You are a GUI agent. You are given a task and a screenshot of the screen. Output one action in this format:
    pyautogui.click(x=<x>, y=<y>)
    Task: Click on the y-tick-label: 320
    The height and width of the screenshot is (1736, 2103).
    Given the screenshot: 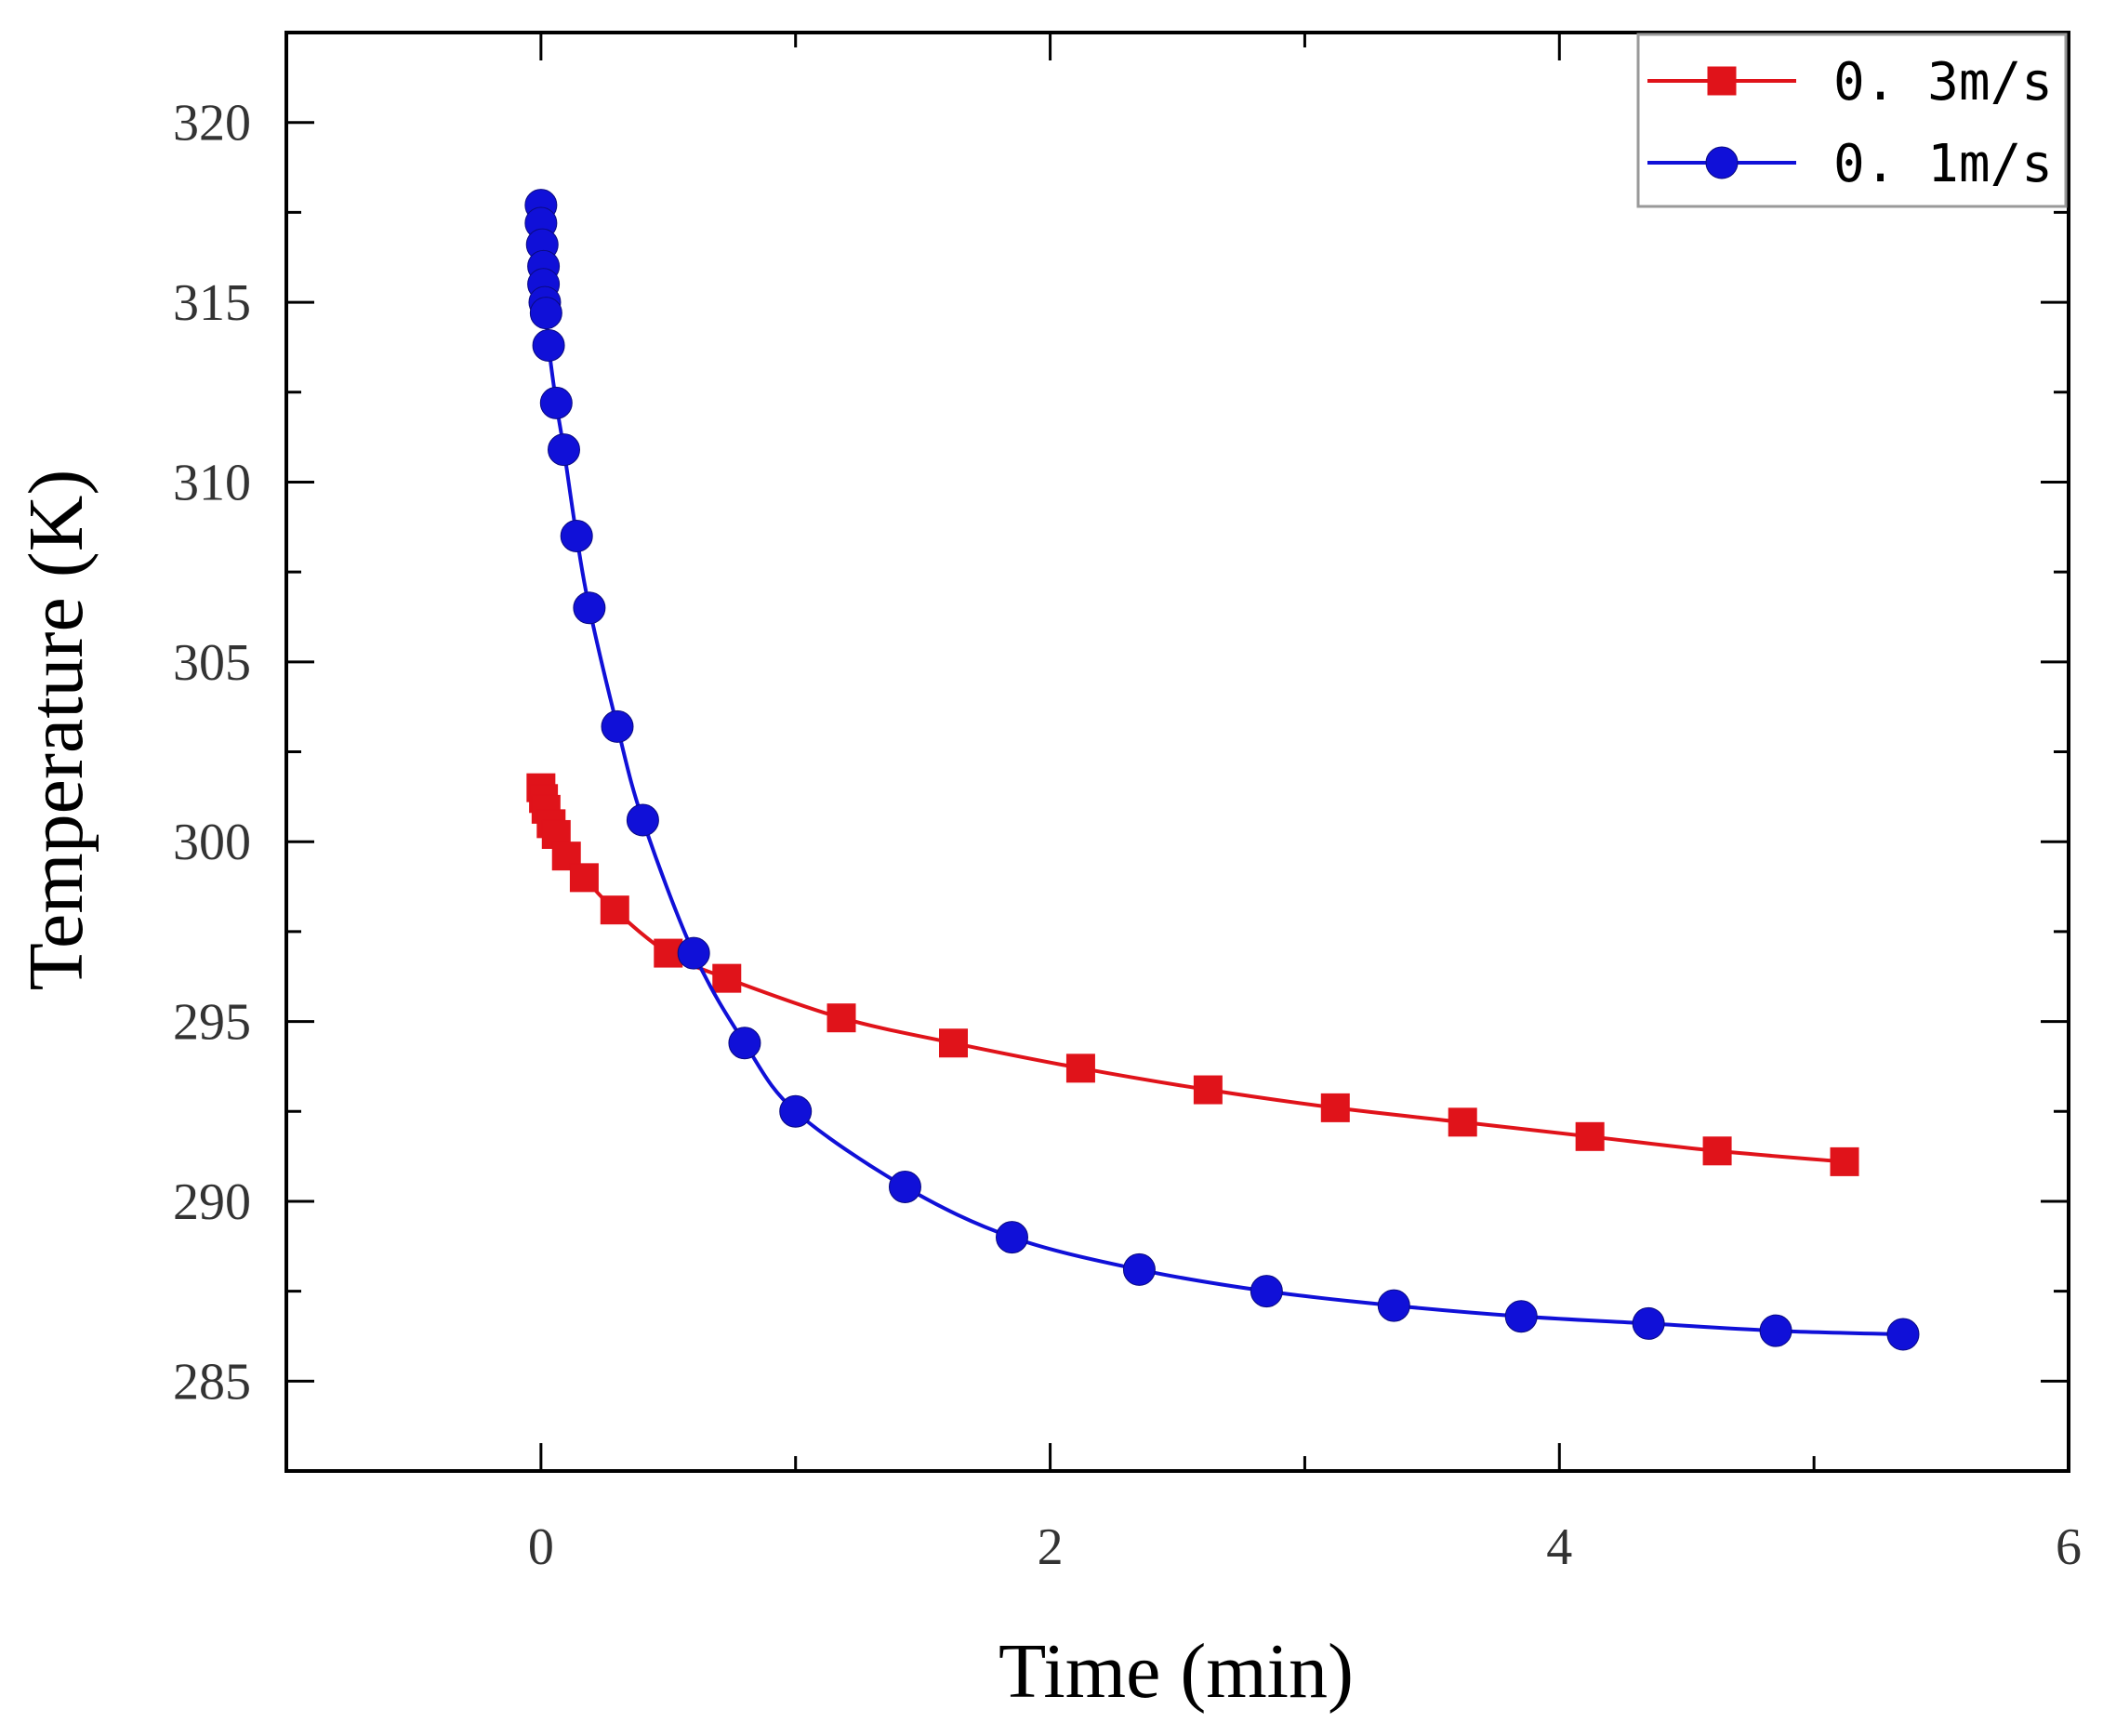 What is the action you would take?
    pyautogui.click(x=212, y=124)
    